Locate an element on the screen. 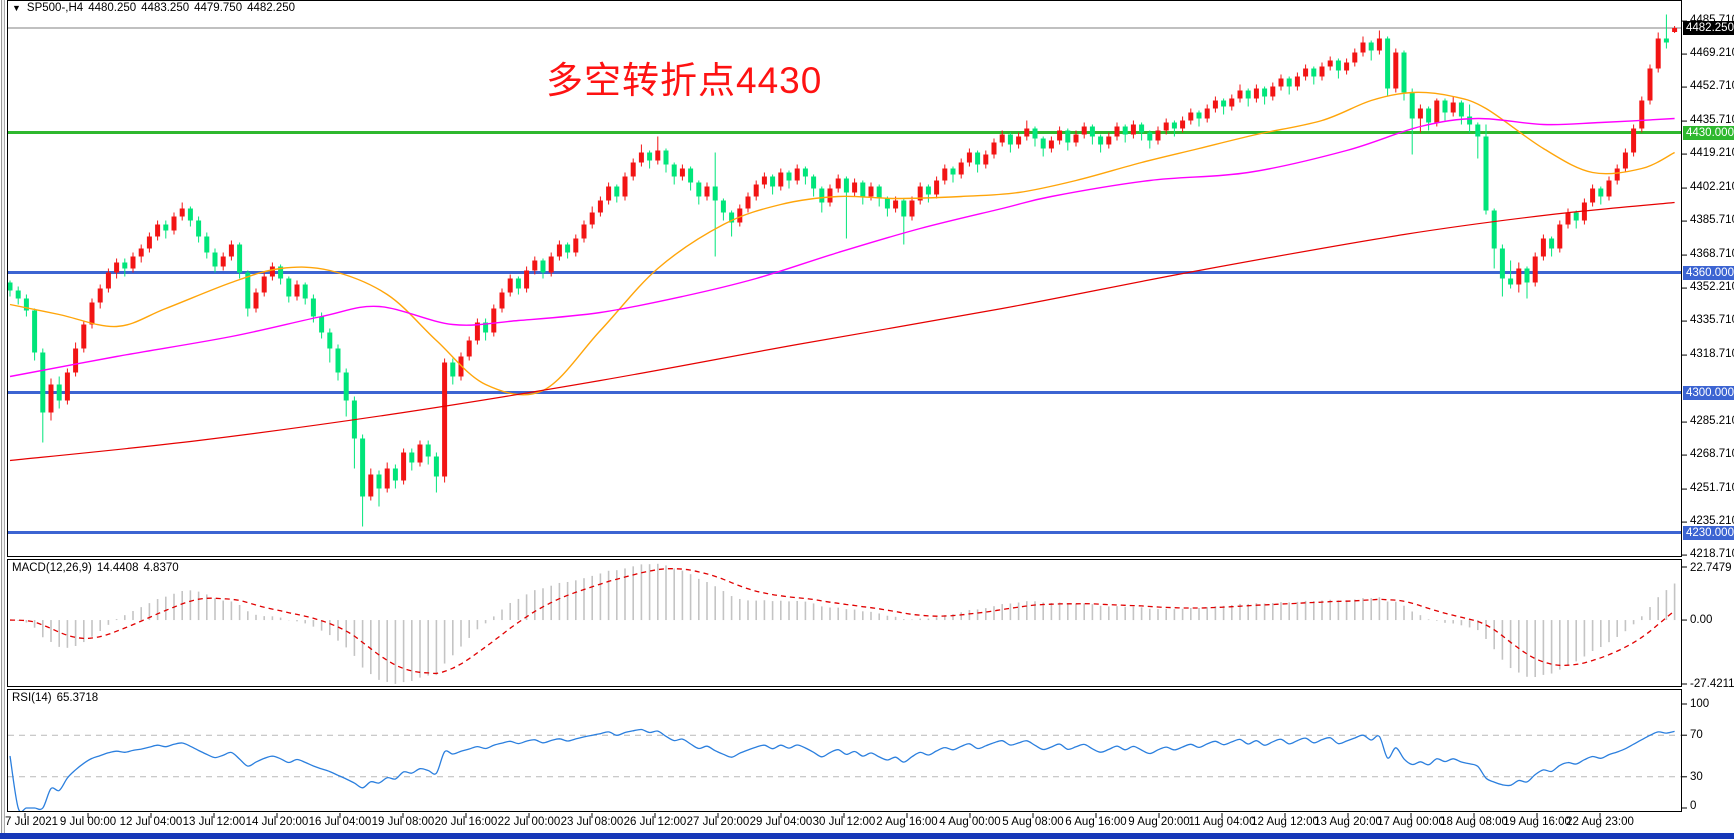 The height and width of the screenshot is (839, 1734). ohlc-close: 4482.250 is located at coordinates (271, 8).